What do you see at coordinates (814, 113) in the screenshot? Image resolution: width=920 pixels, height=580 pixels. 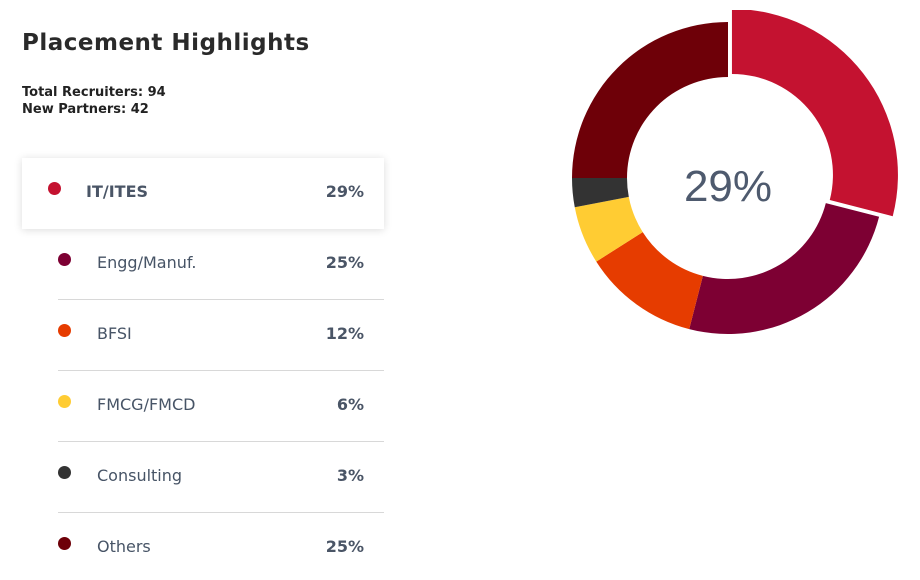 I see `donut-slice-it-ites` at bounding box center [814, 113].